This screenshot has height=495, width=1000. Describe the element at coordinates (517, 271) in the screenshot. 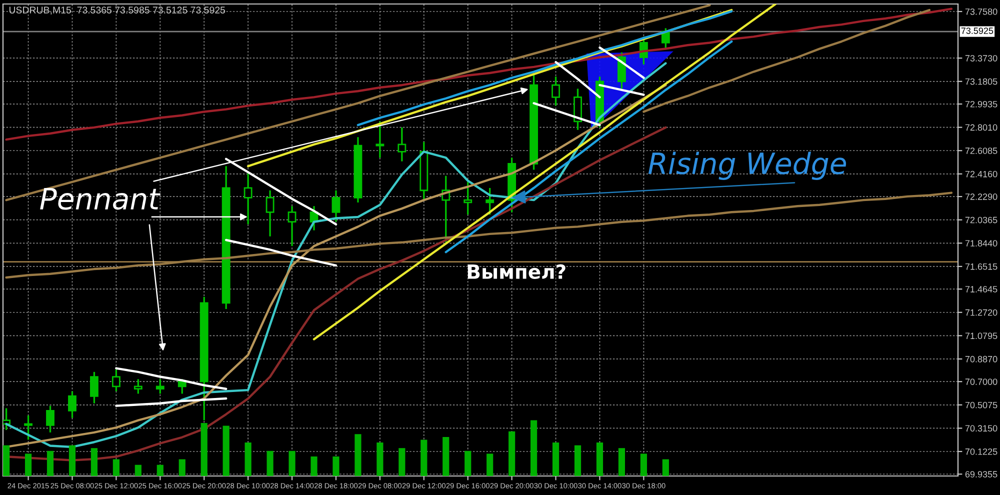

I see `annotation: Вымпел?` at that location.